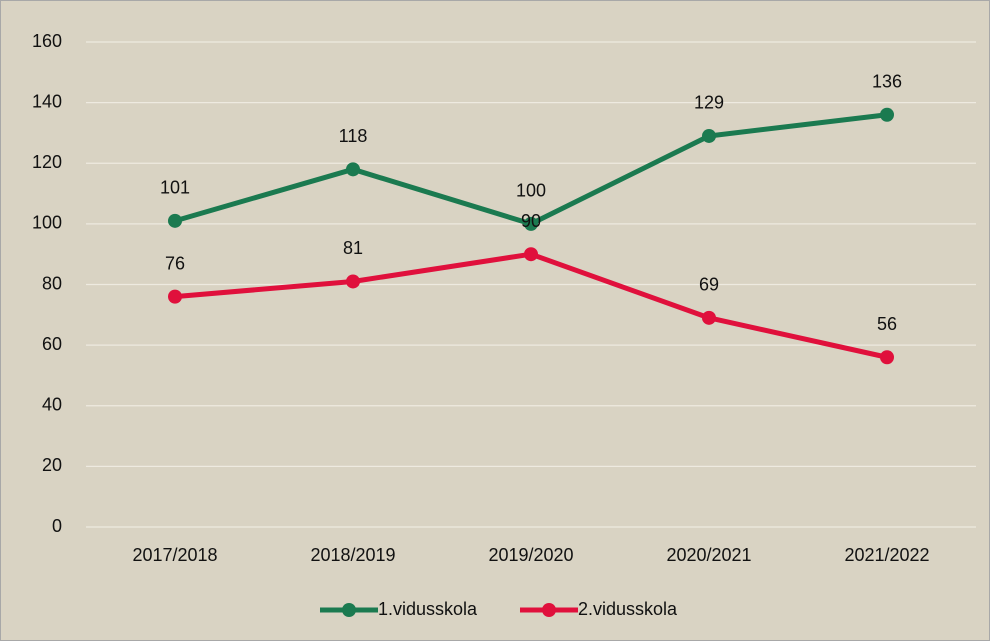 The width and height of the screenshot is (990, 641). What do you see at coordinates (47, 101) in the screenshot?
I see `y-tick-label: 140` at bounding box center [47, 101].